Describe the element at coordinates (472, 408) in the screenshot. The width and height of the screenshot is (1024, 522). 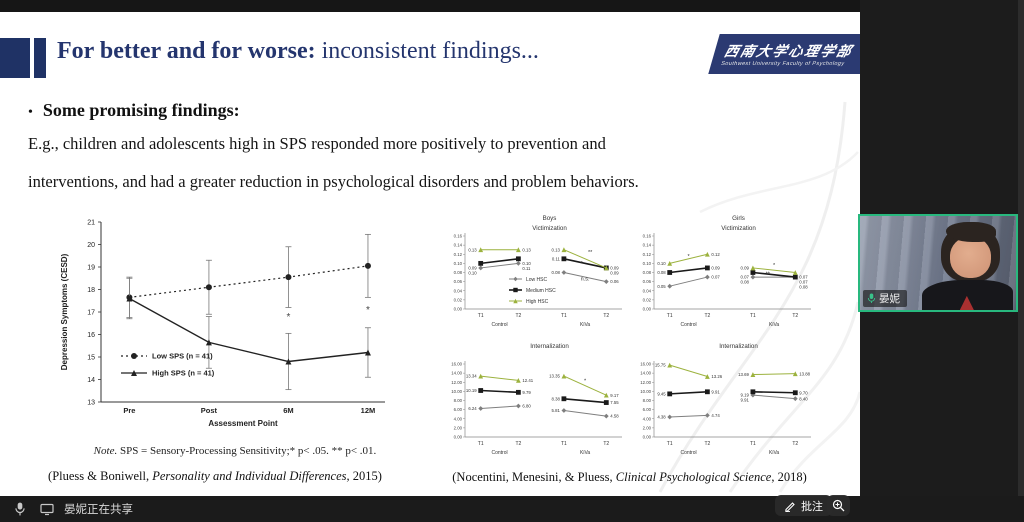
I see `svg-text: 6.24` at that location.